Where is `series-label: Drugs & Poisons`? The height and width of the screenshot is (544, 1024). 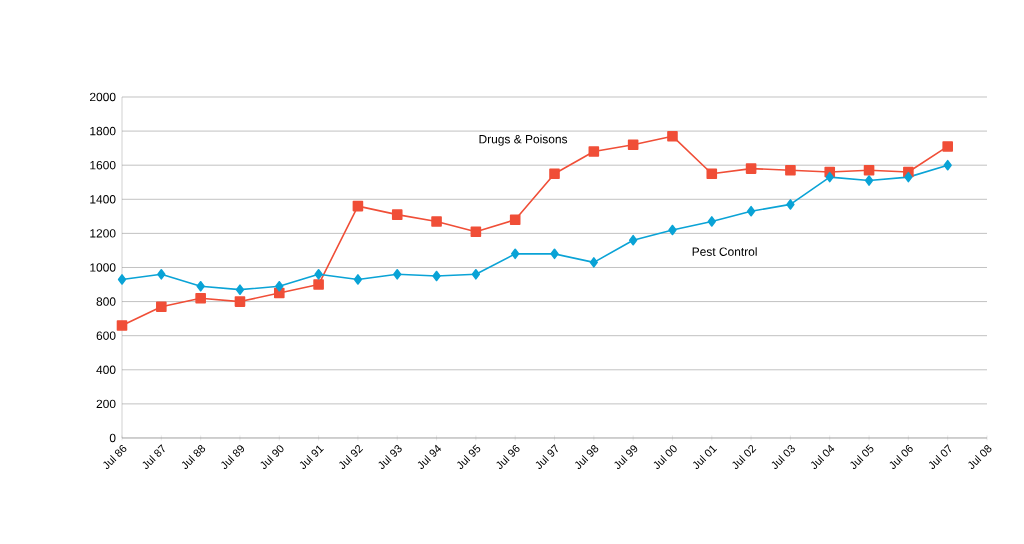 series-label: Drugs & Poisons is located at coordinates (523, 140).